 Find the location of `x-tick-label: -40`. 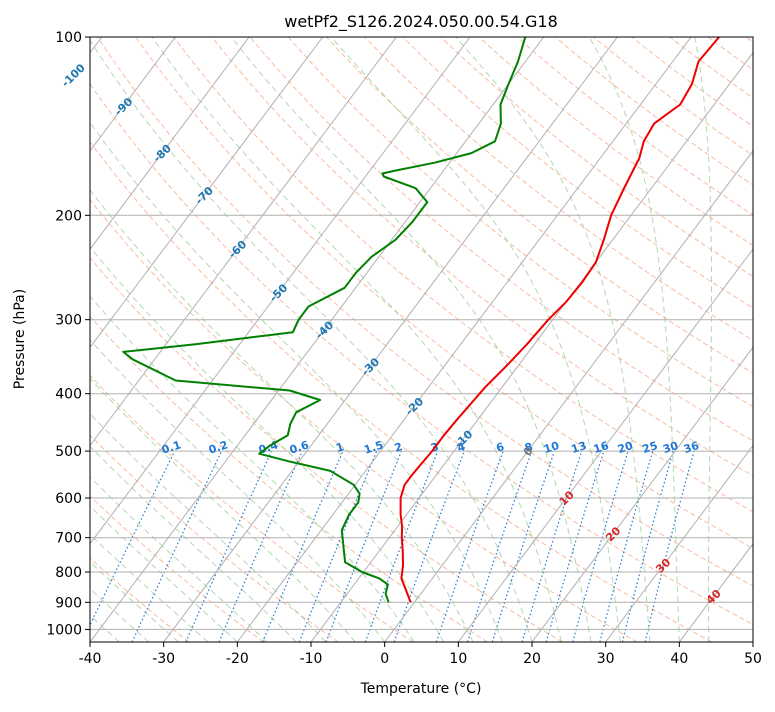

x-tick-label: -40 is located at coordinates (90, 659).